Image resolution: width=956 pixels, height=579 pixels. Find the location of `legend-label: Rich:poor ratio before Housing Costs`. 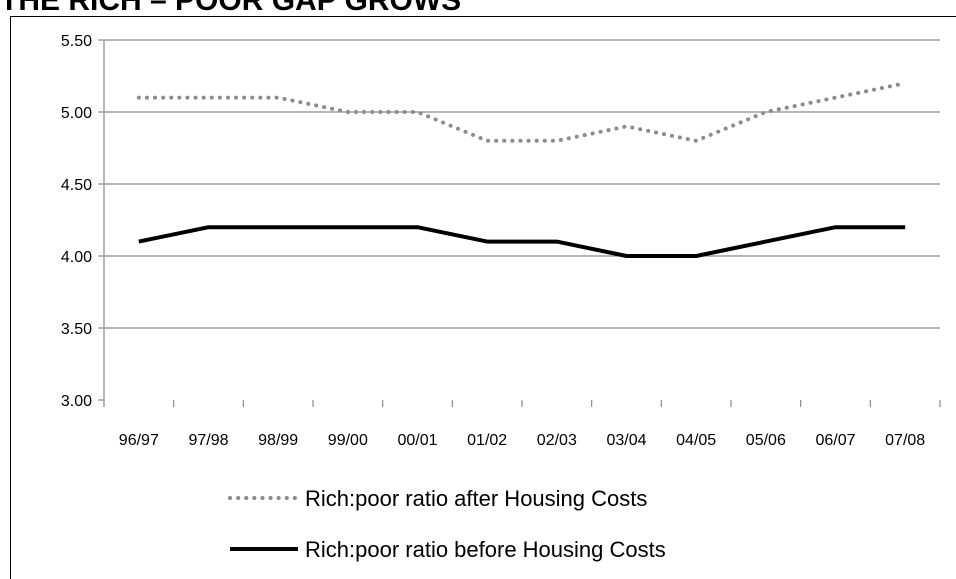

legend-label: Rich:poor ratio before Housing Costs is located at coordinates (485, 549).